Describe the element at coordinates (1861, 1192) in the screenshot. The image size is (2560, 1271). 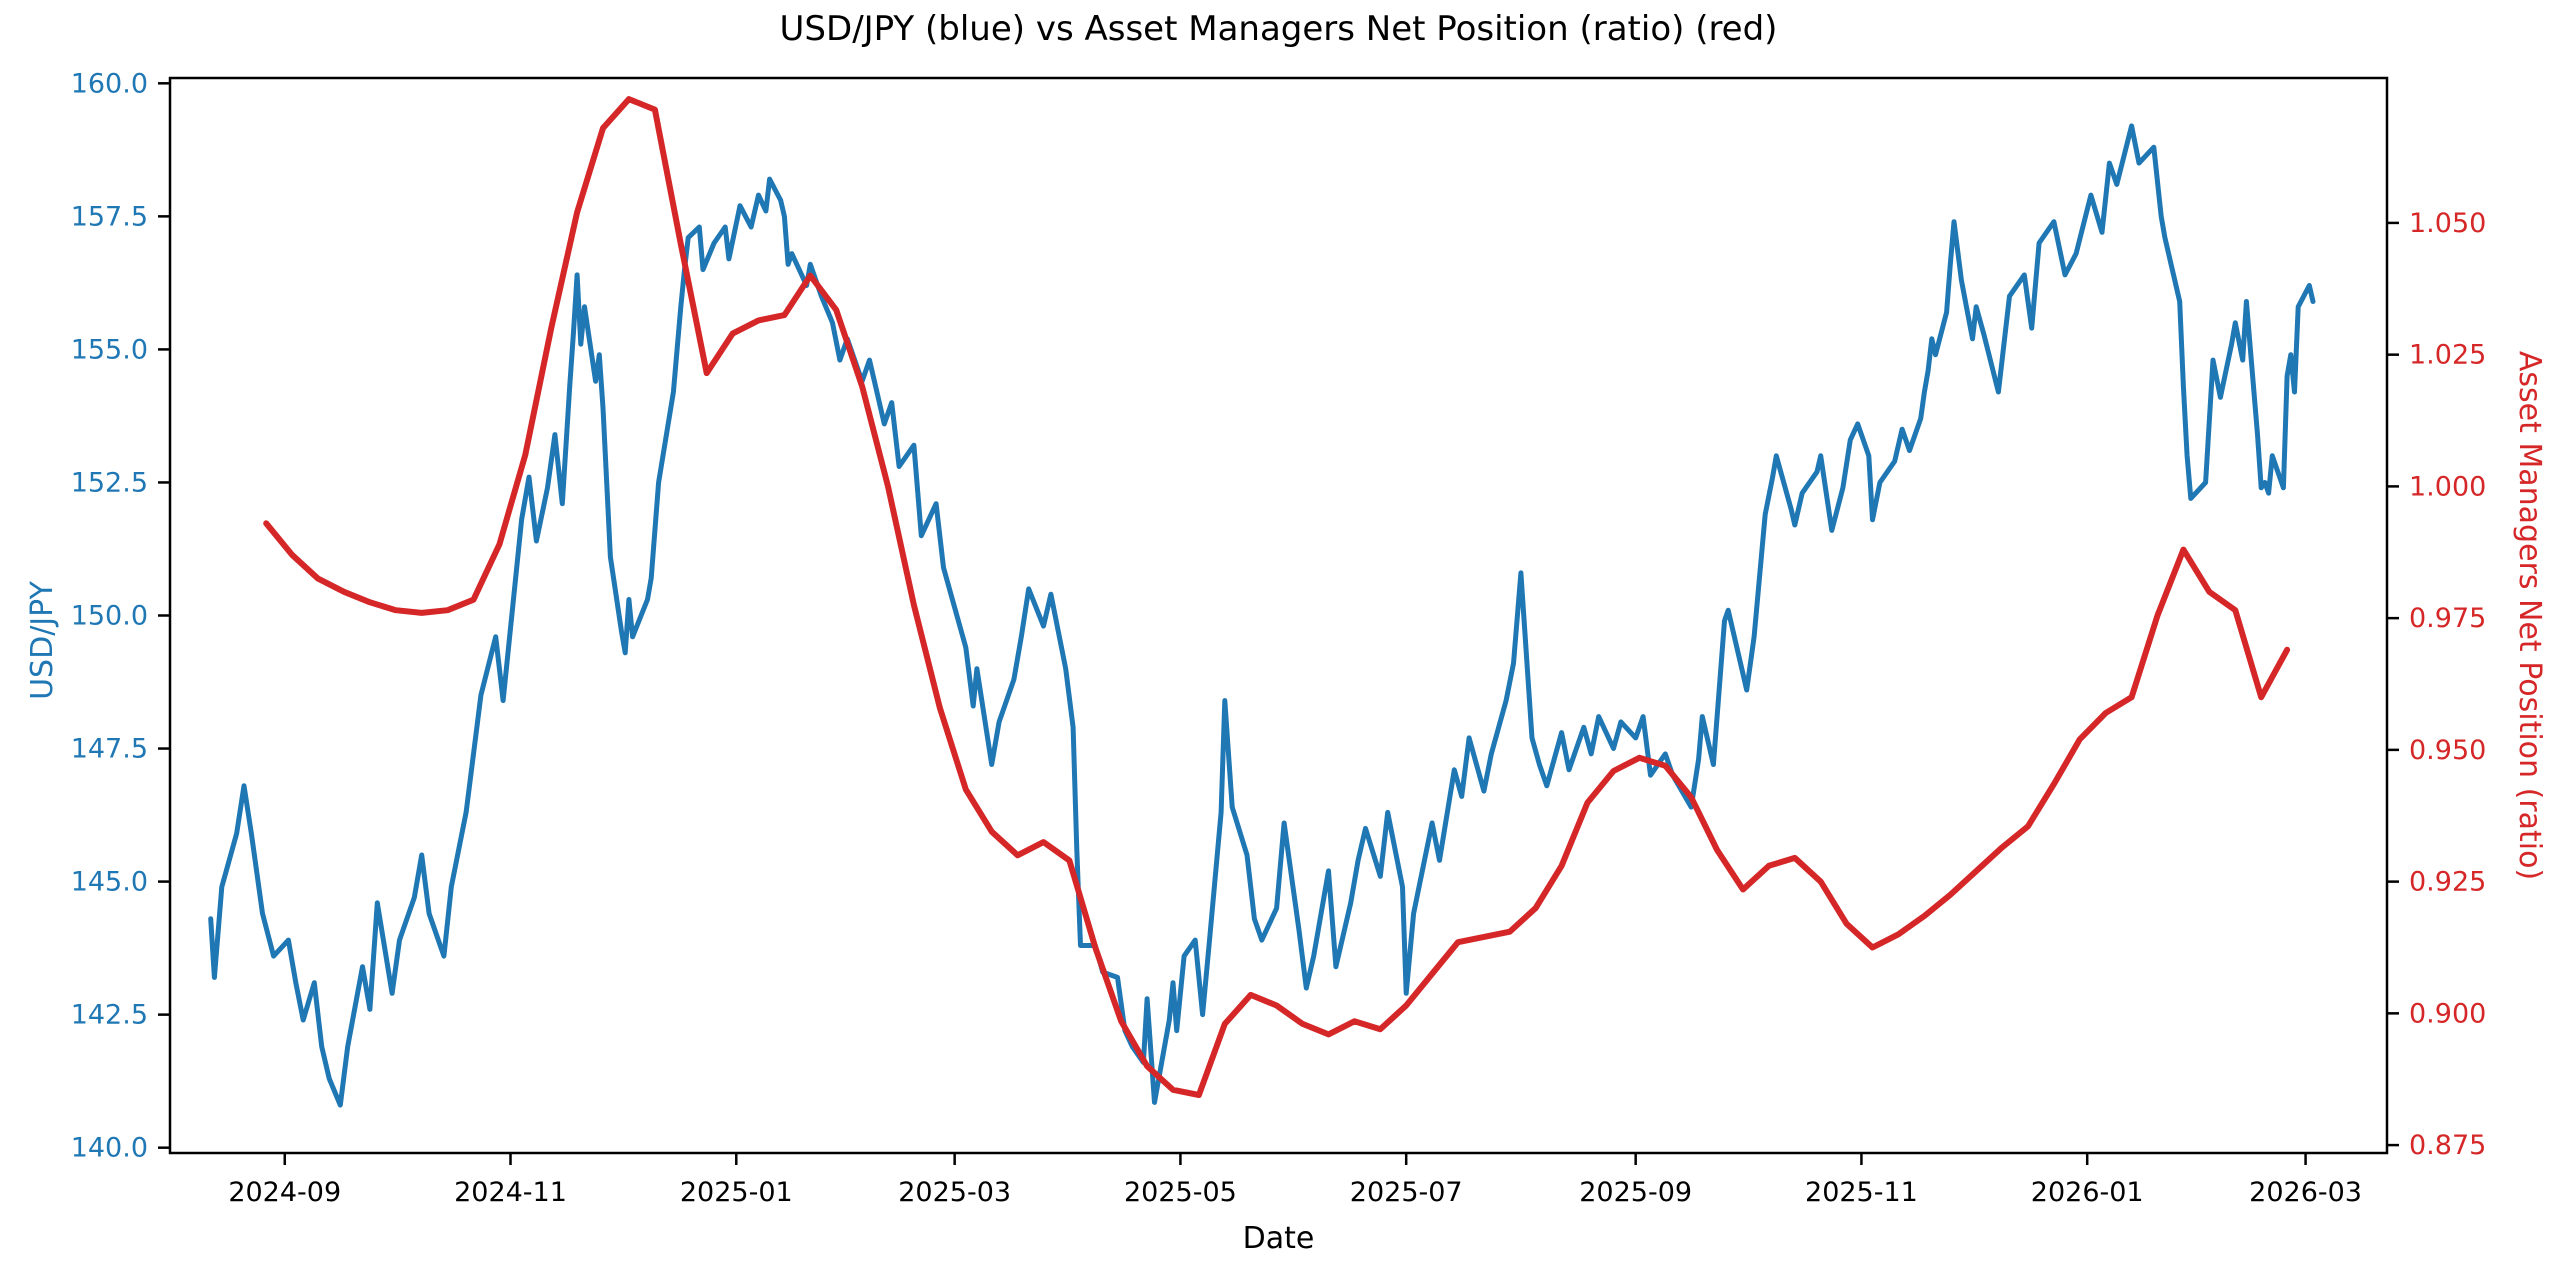
I see `x-tick-label: 2025-11` at that location.